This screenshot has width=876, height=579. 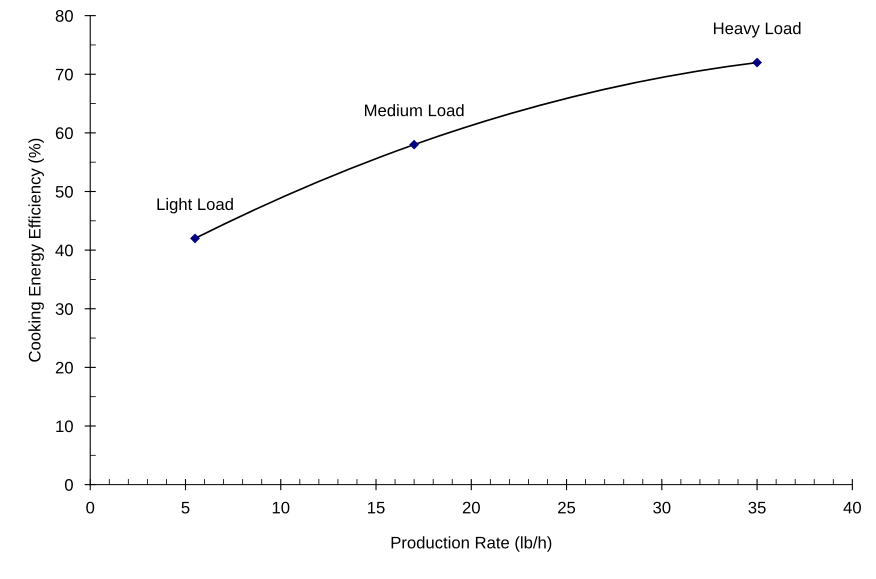 I want to click on annotation: Heavy Load, so click(x=757, y=30).